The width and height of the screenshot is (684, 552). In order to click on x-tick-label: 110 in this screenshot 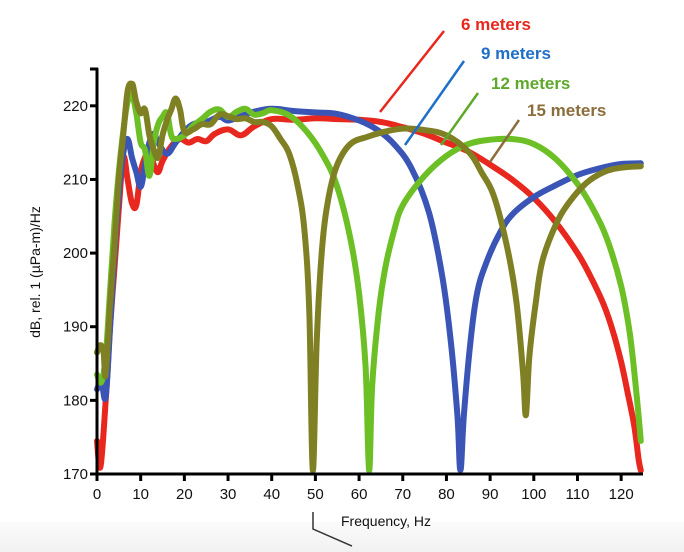, I will do `click(578, 494)`.